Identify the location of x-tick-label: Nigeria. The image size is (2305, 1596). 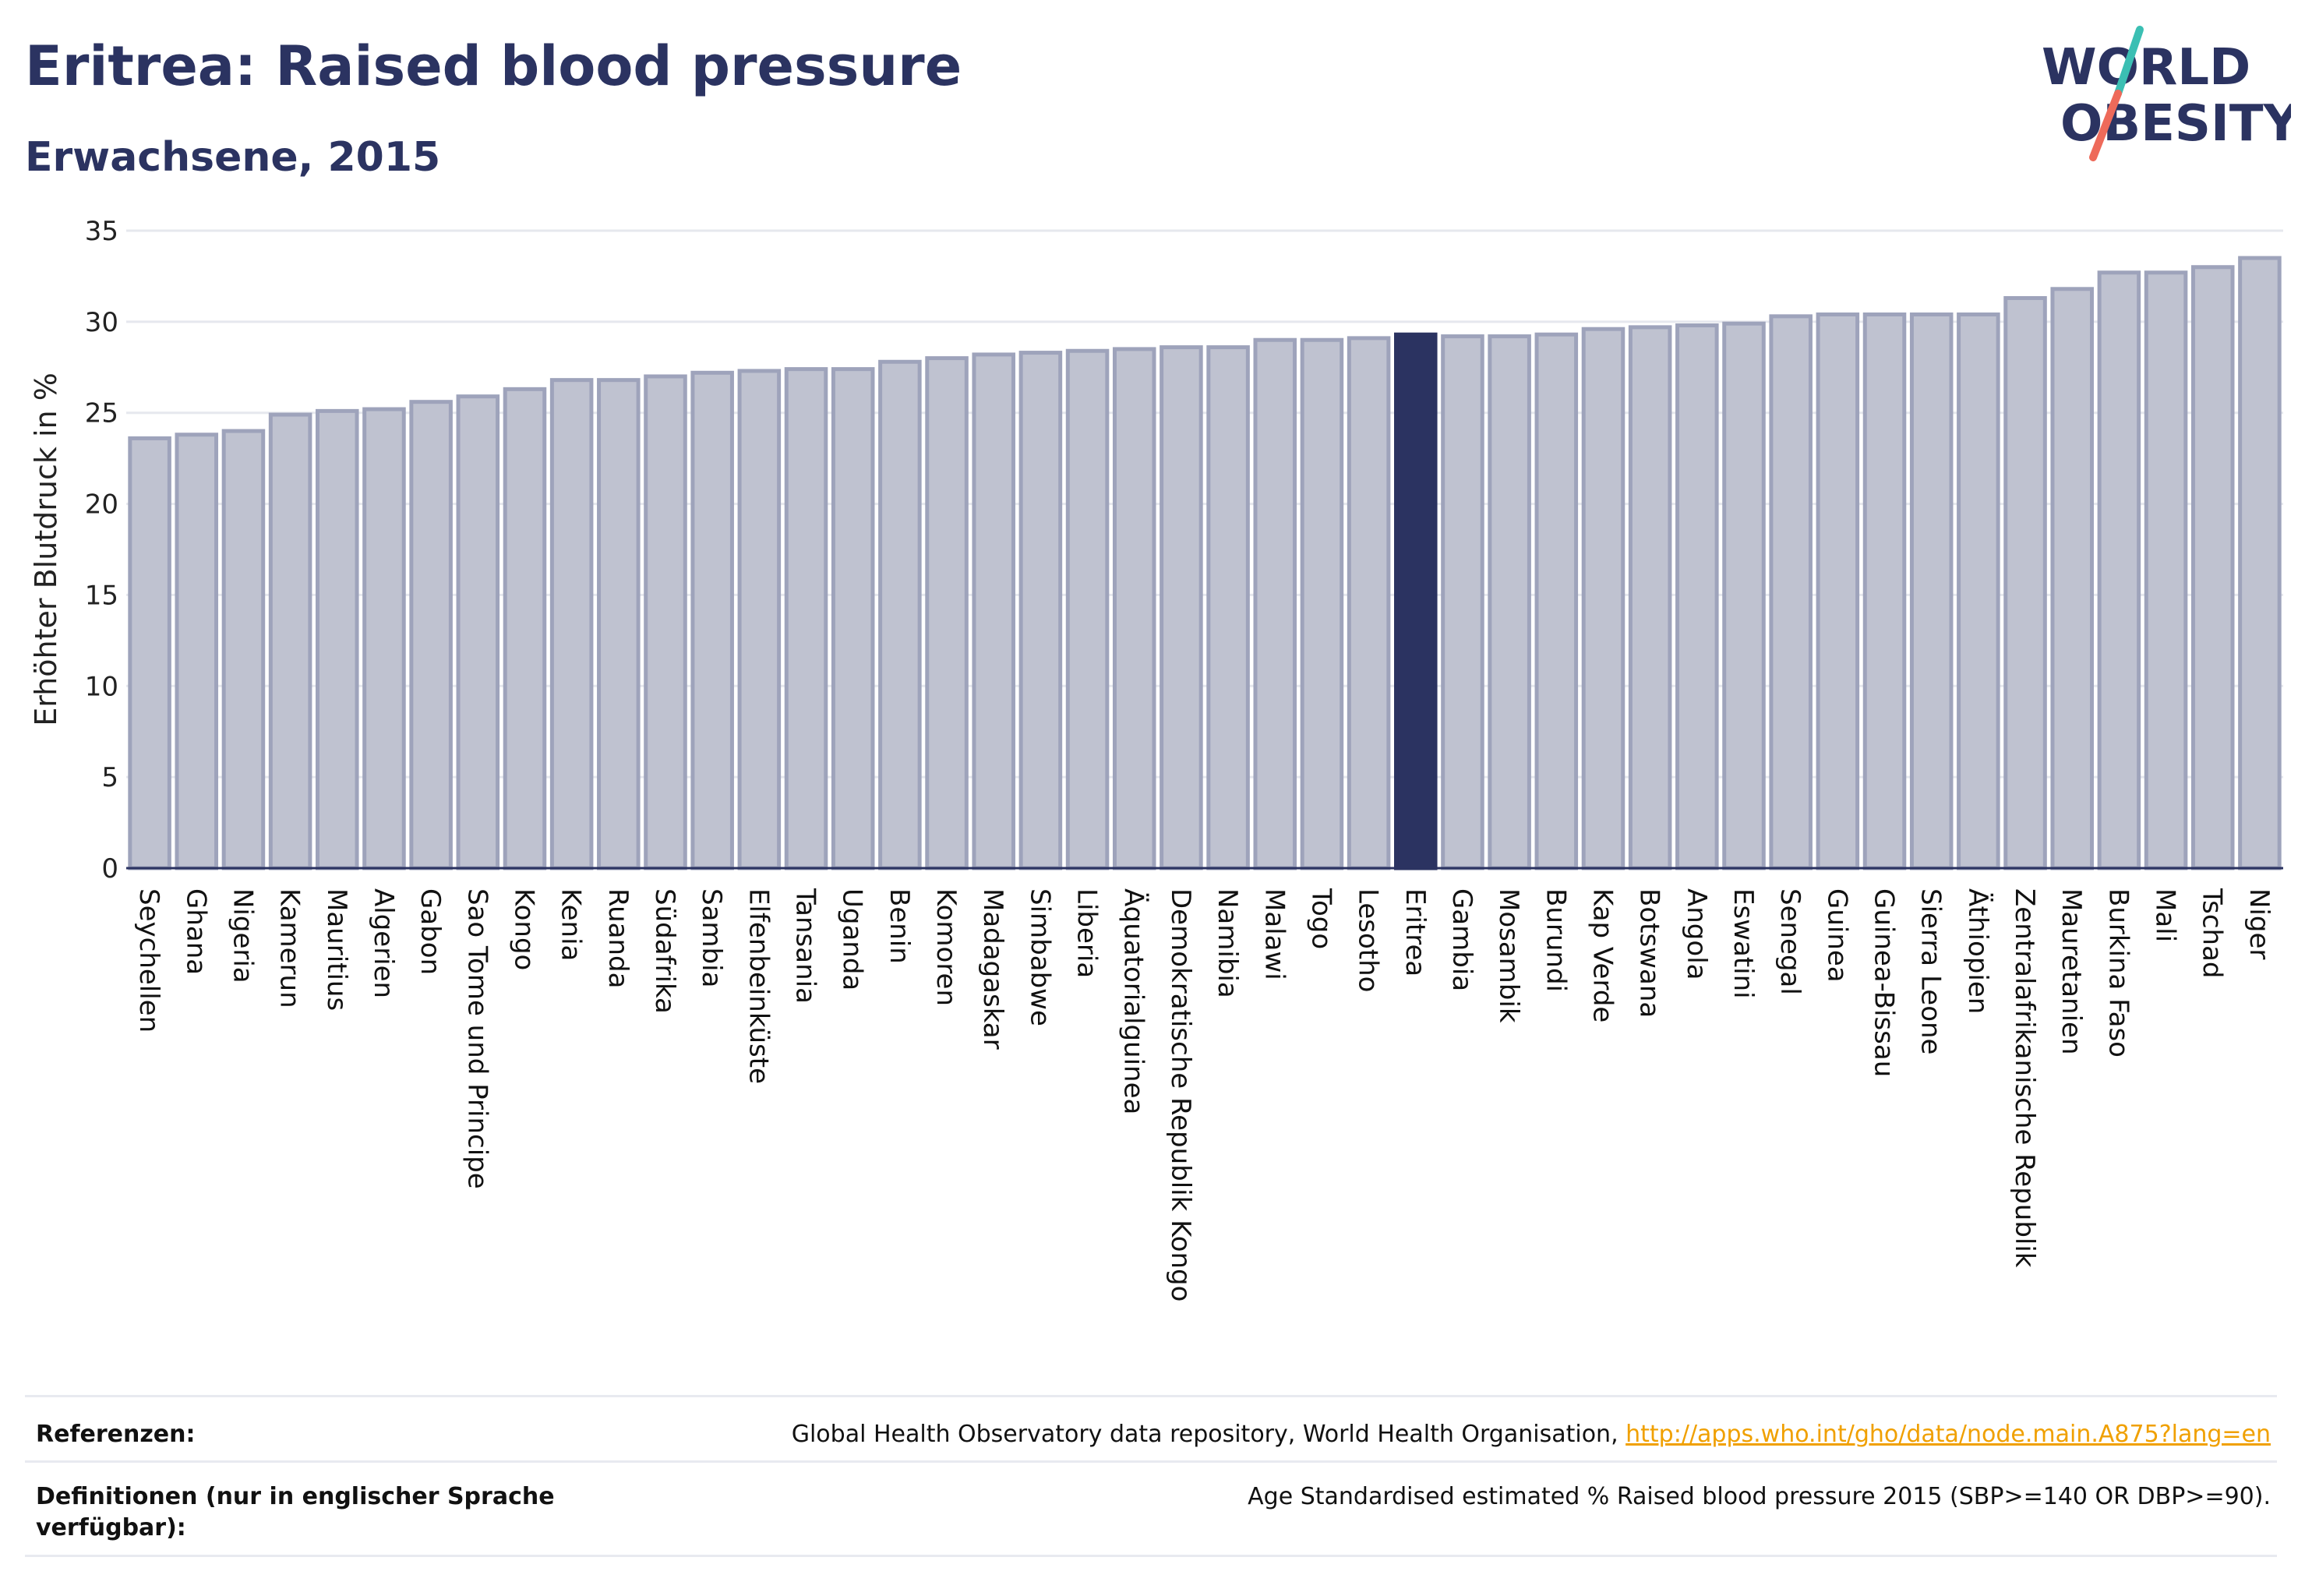
(242, 935).